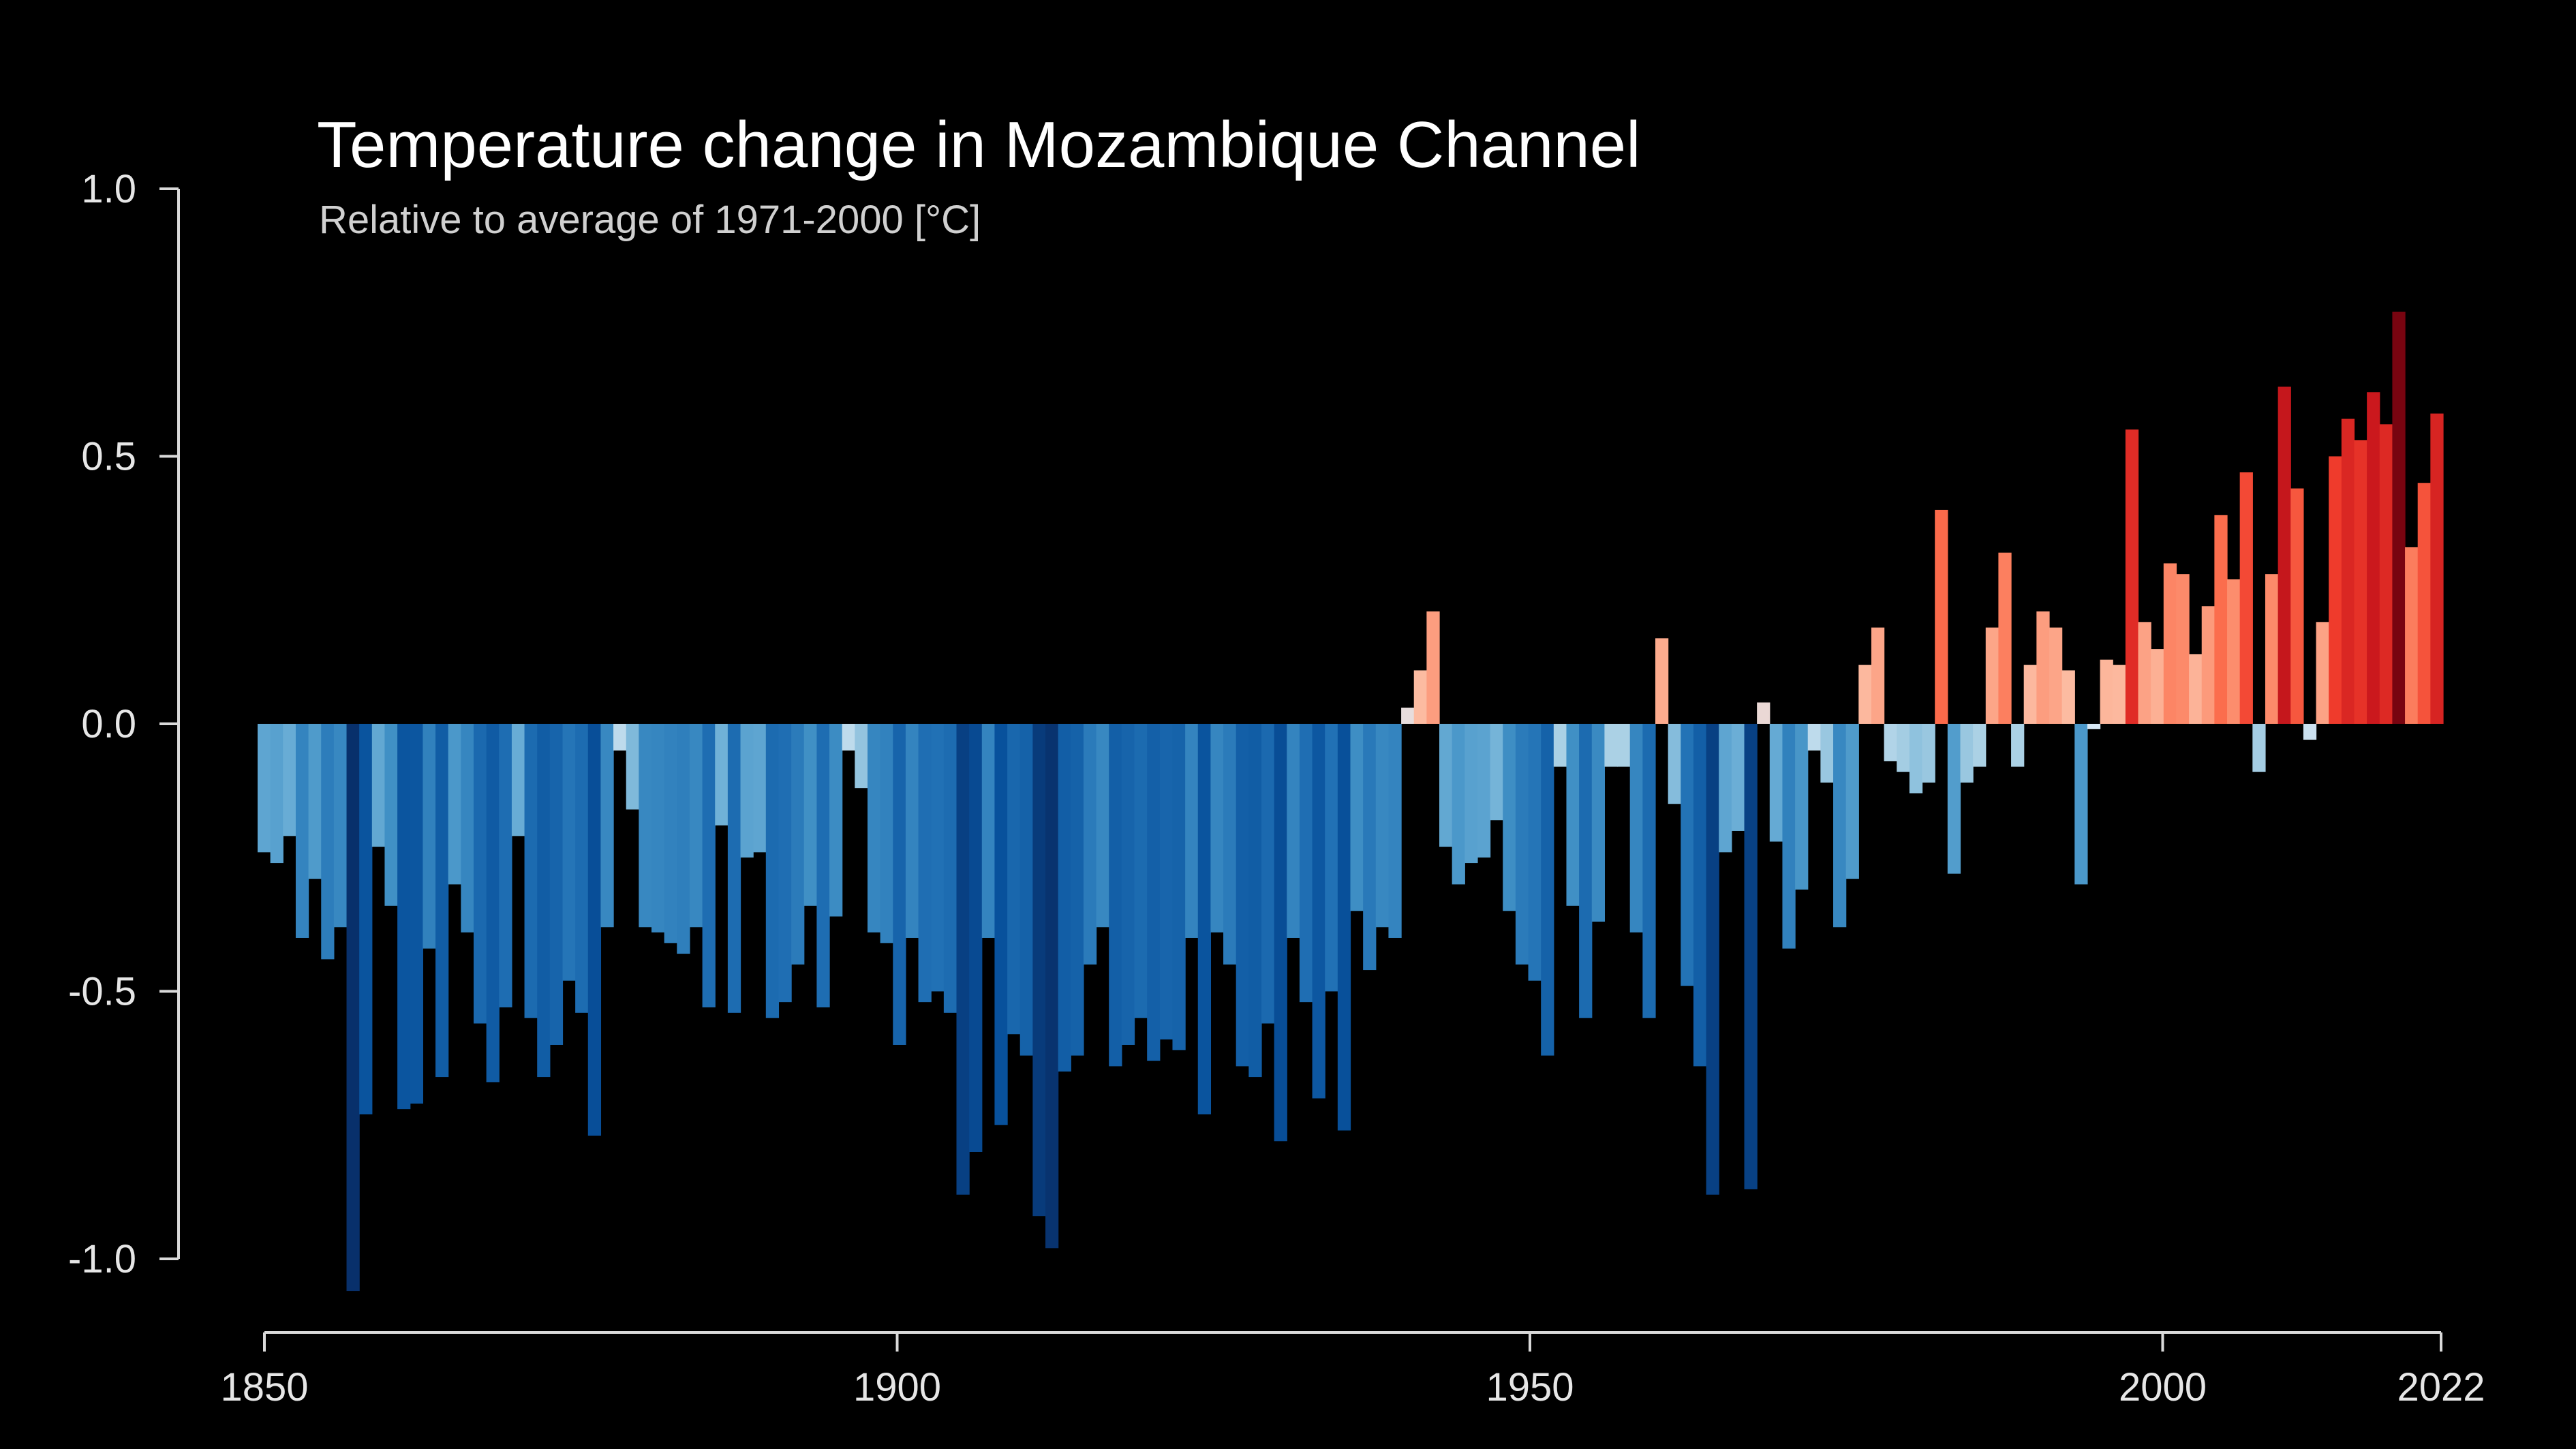  I want to click on bar-2013, so click(2335, 590).